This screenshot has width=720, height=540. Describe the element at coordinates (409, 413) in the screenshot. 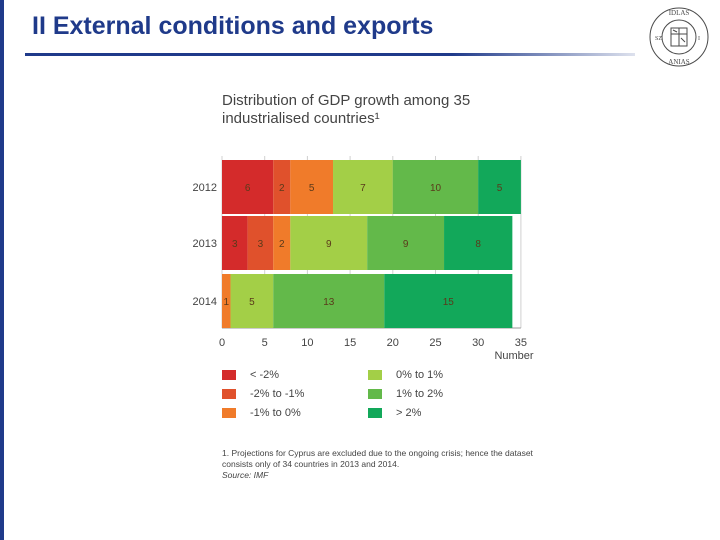

I see `legend-label-5: > 2%` at that location.